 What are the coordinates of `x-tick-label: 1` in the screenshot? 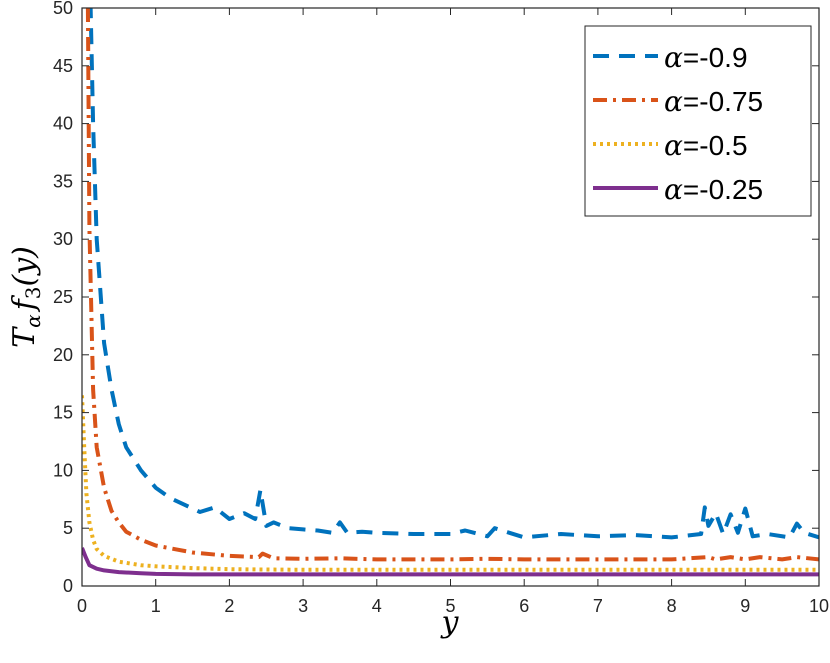 It's located at (156, 606).